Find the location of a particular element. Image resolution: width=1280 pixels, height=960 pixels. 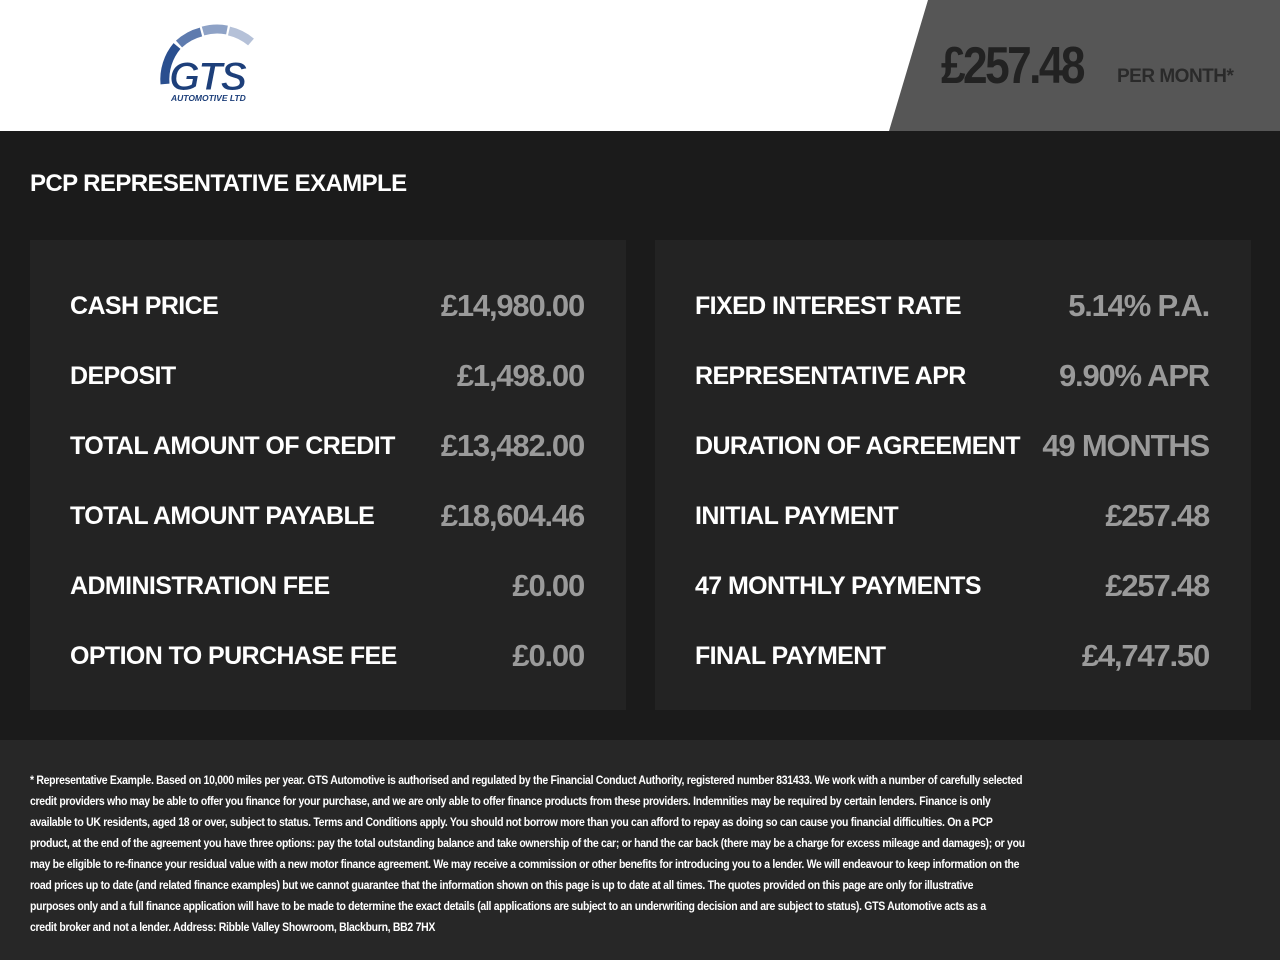

svg-text: AUTOMOTIVE LTD is located at coordinates (208, 98).